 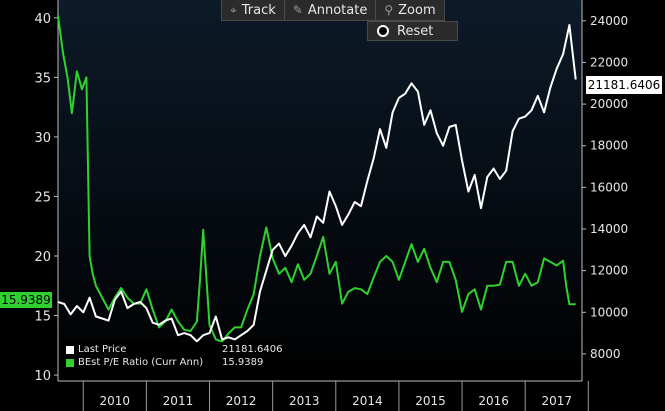 What do you see at coordinates (178, 401) in the screenshot?
I see `x-tick-label: 2011` at bounding box center [178, 401].